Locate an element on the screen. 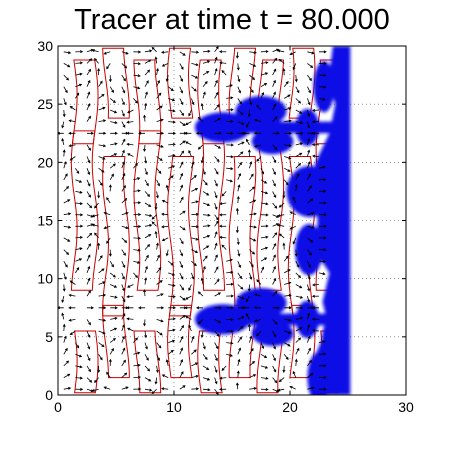 The image size is (450, 450). y-tick-label: 30 is located at coordinates (45, 46).